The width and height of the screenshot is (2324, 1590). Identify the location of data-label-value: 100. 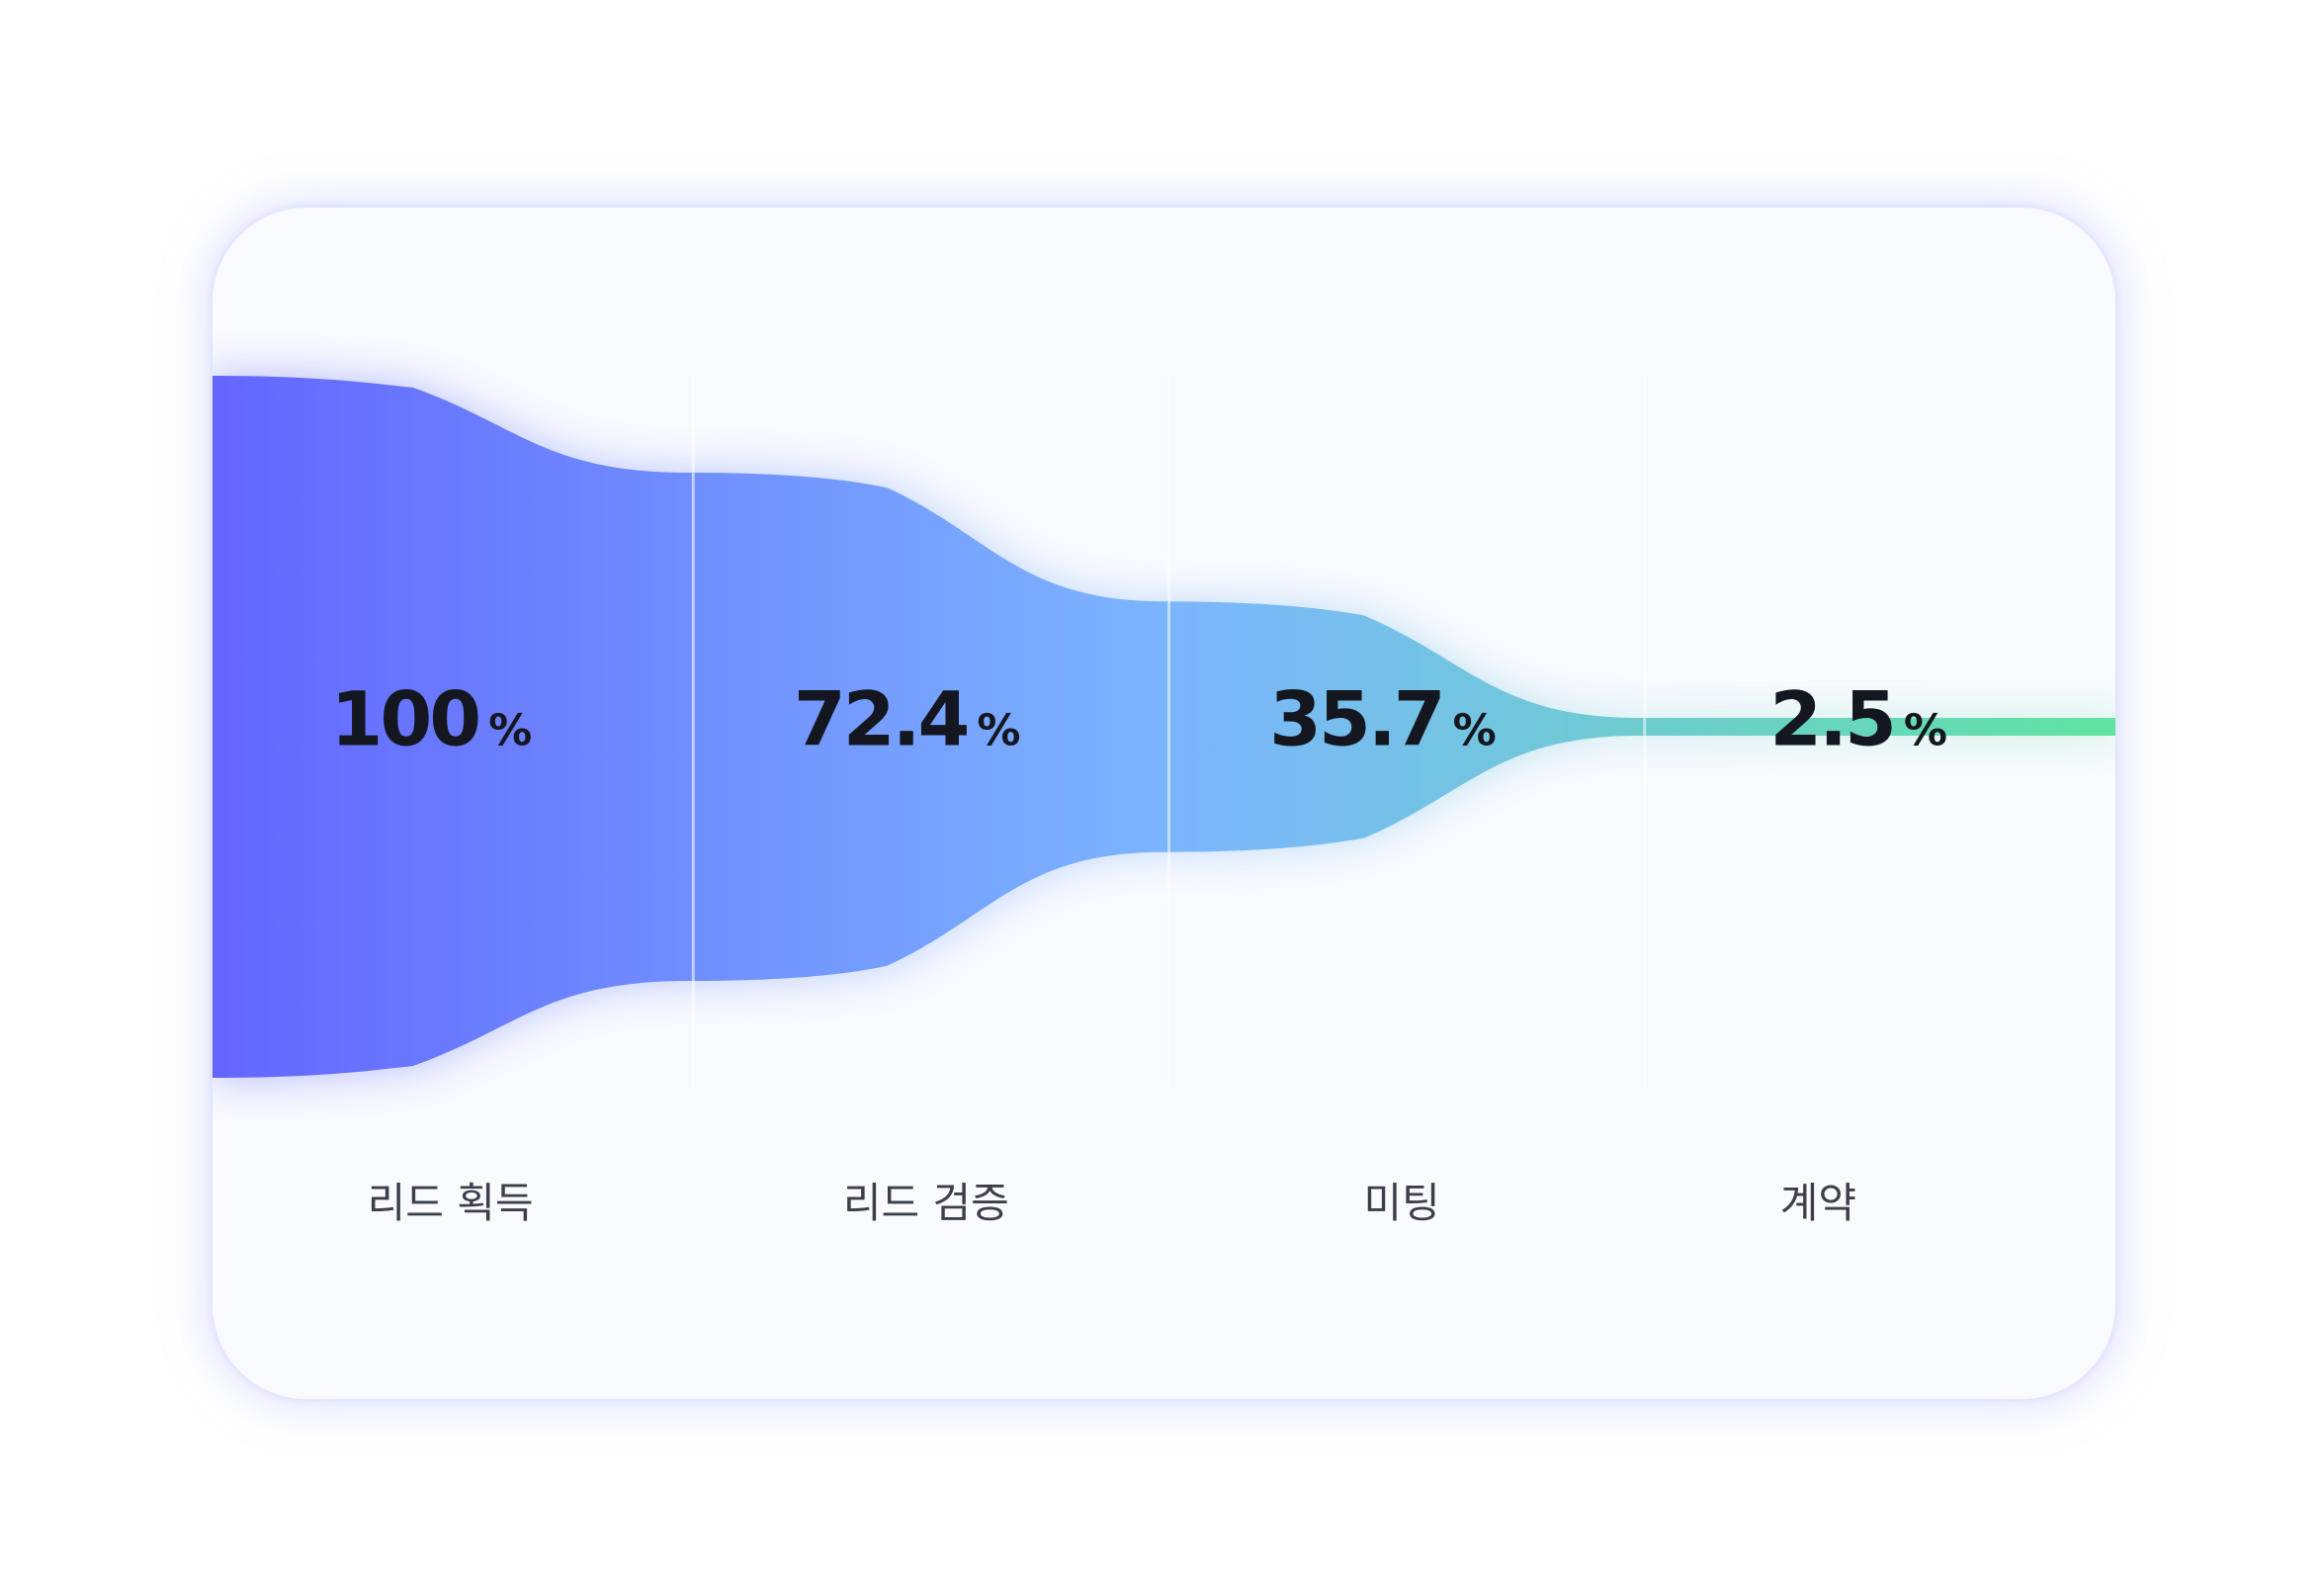
(406, 718).